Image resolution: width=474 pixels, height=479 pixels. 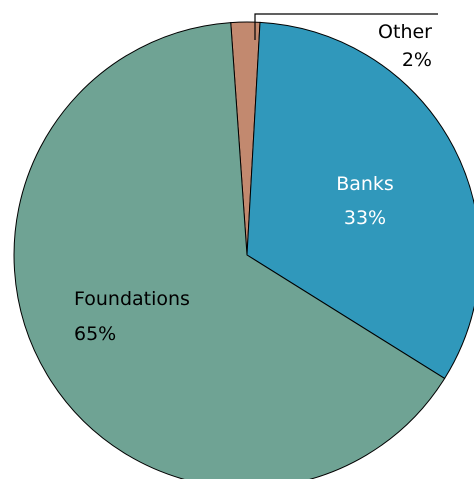 I want to click on slice-label-banks: Banks, so click(x=365, y=184).